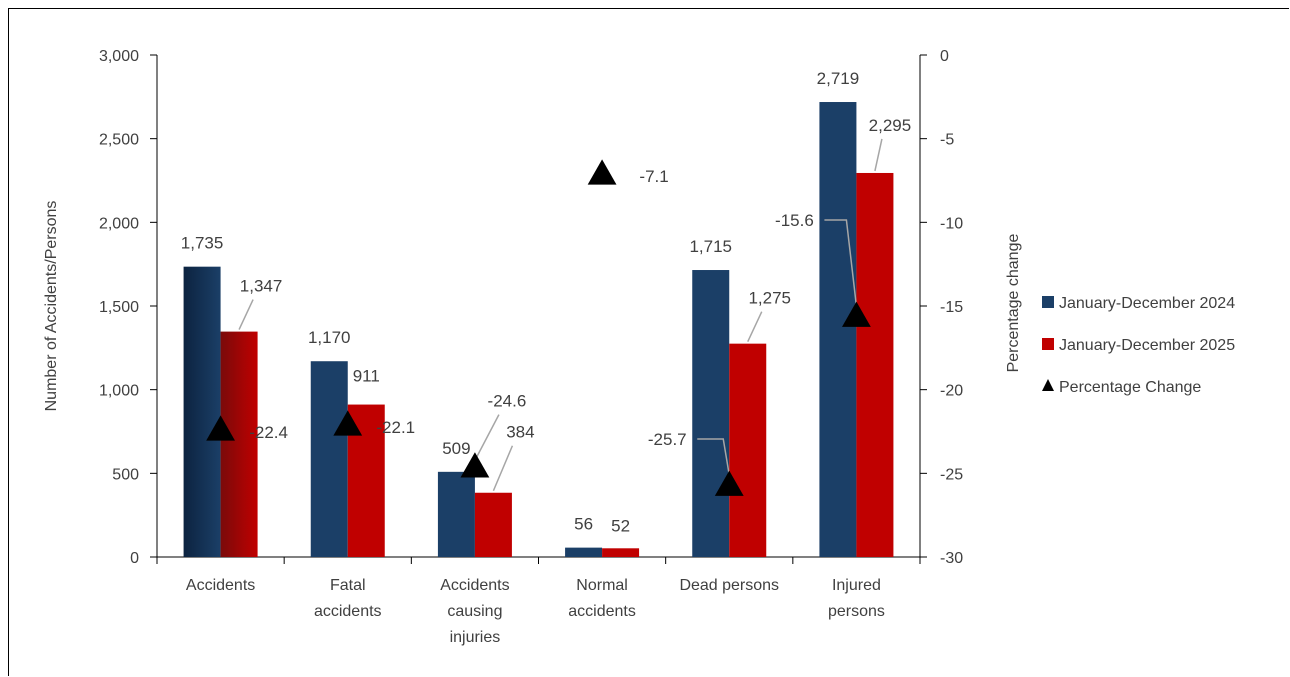 The height and width of the screenshot is (677, 1290). I want to click on data-label-2024: 1,715, so click(710, 246).